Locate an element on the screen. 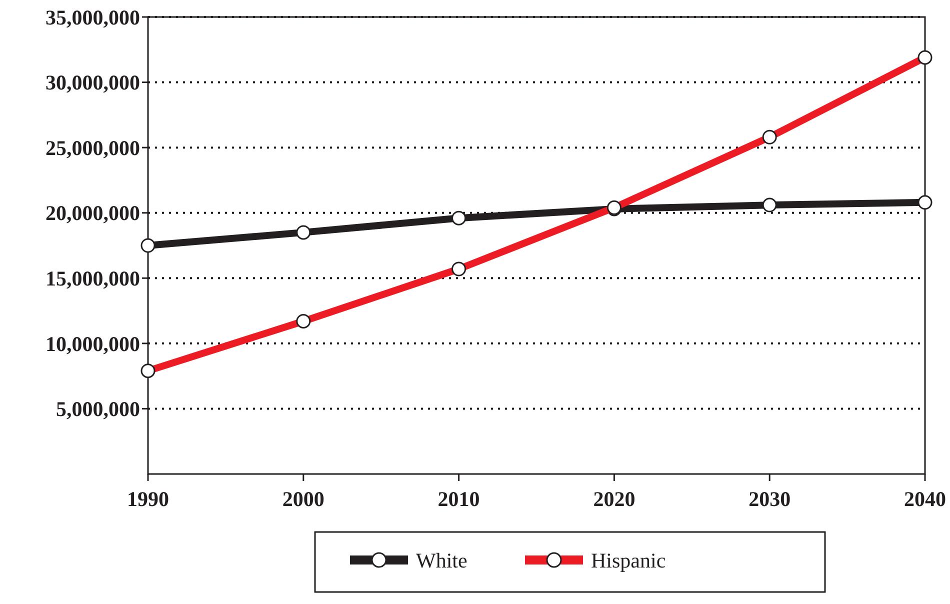  y-tick-label: 5,000,000 is located at coordinates (98, 409).